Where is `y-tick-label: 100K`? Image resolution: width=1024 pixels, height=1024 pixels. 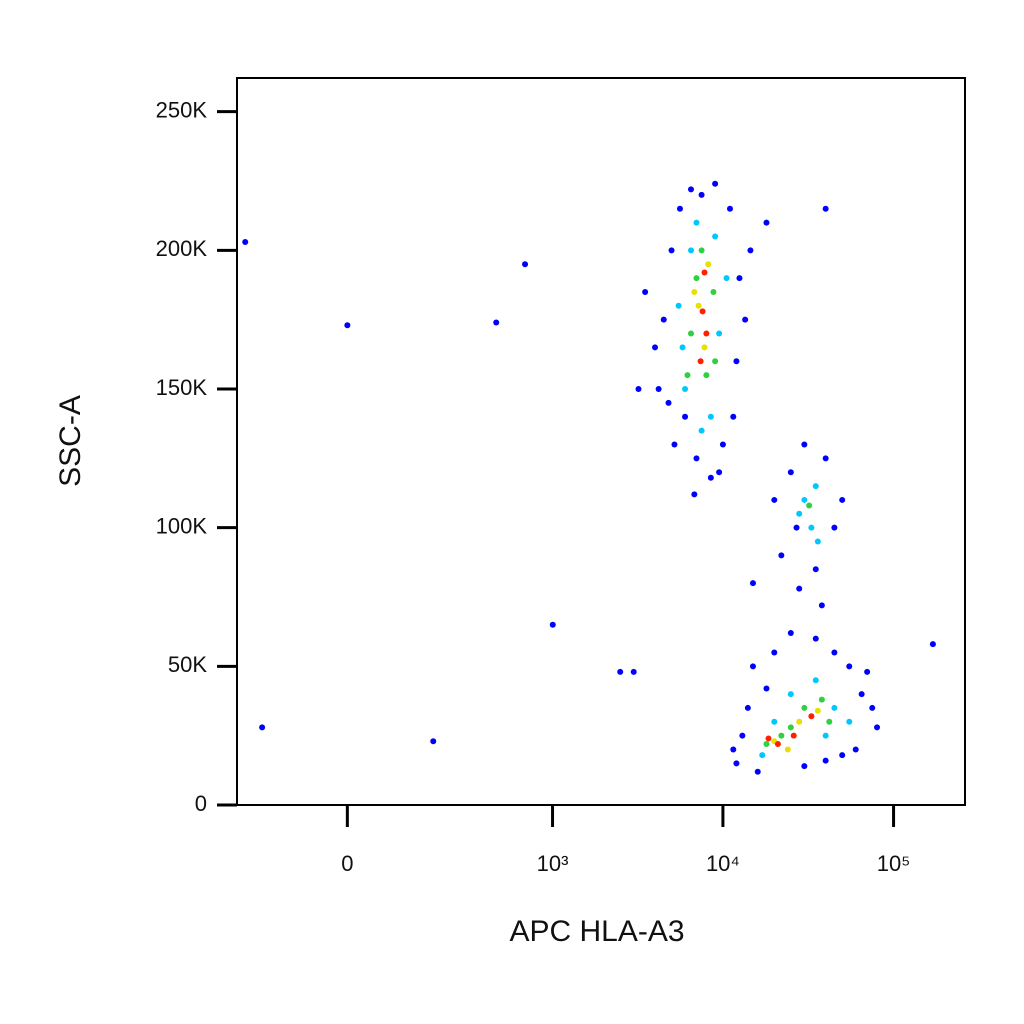
y-tick-label: 100K is located at coordinates (182, 525).